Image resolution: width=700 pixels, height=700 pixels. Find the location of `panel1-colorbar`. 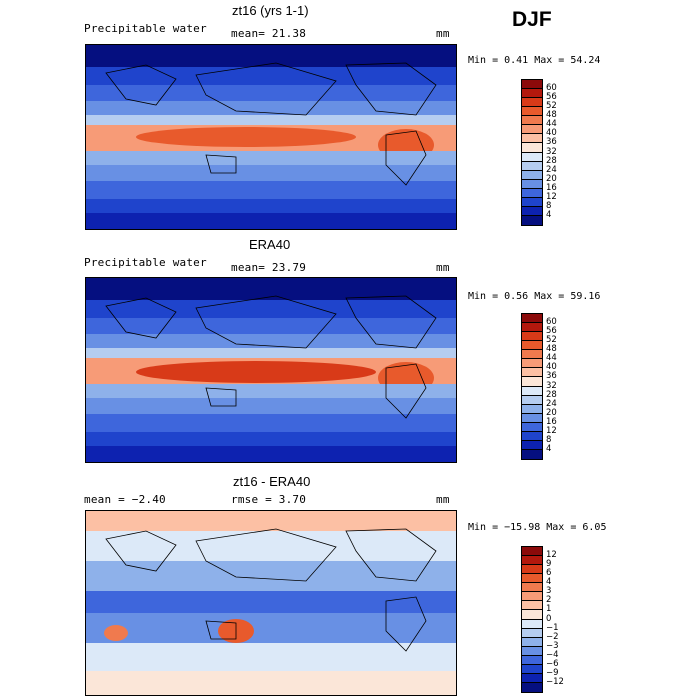

panel1-colorbar is located at coordinates (532, 152).